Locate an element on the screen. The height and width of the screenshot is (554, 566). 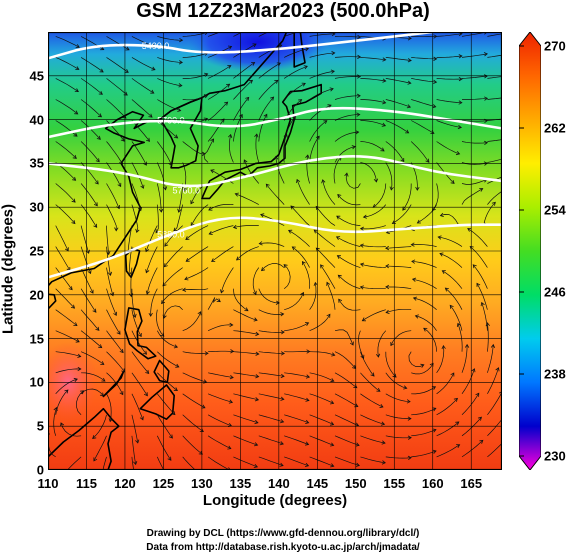
x-tick-label: 115 is located at coordinates (86, 483).